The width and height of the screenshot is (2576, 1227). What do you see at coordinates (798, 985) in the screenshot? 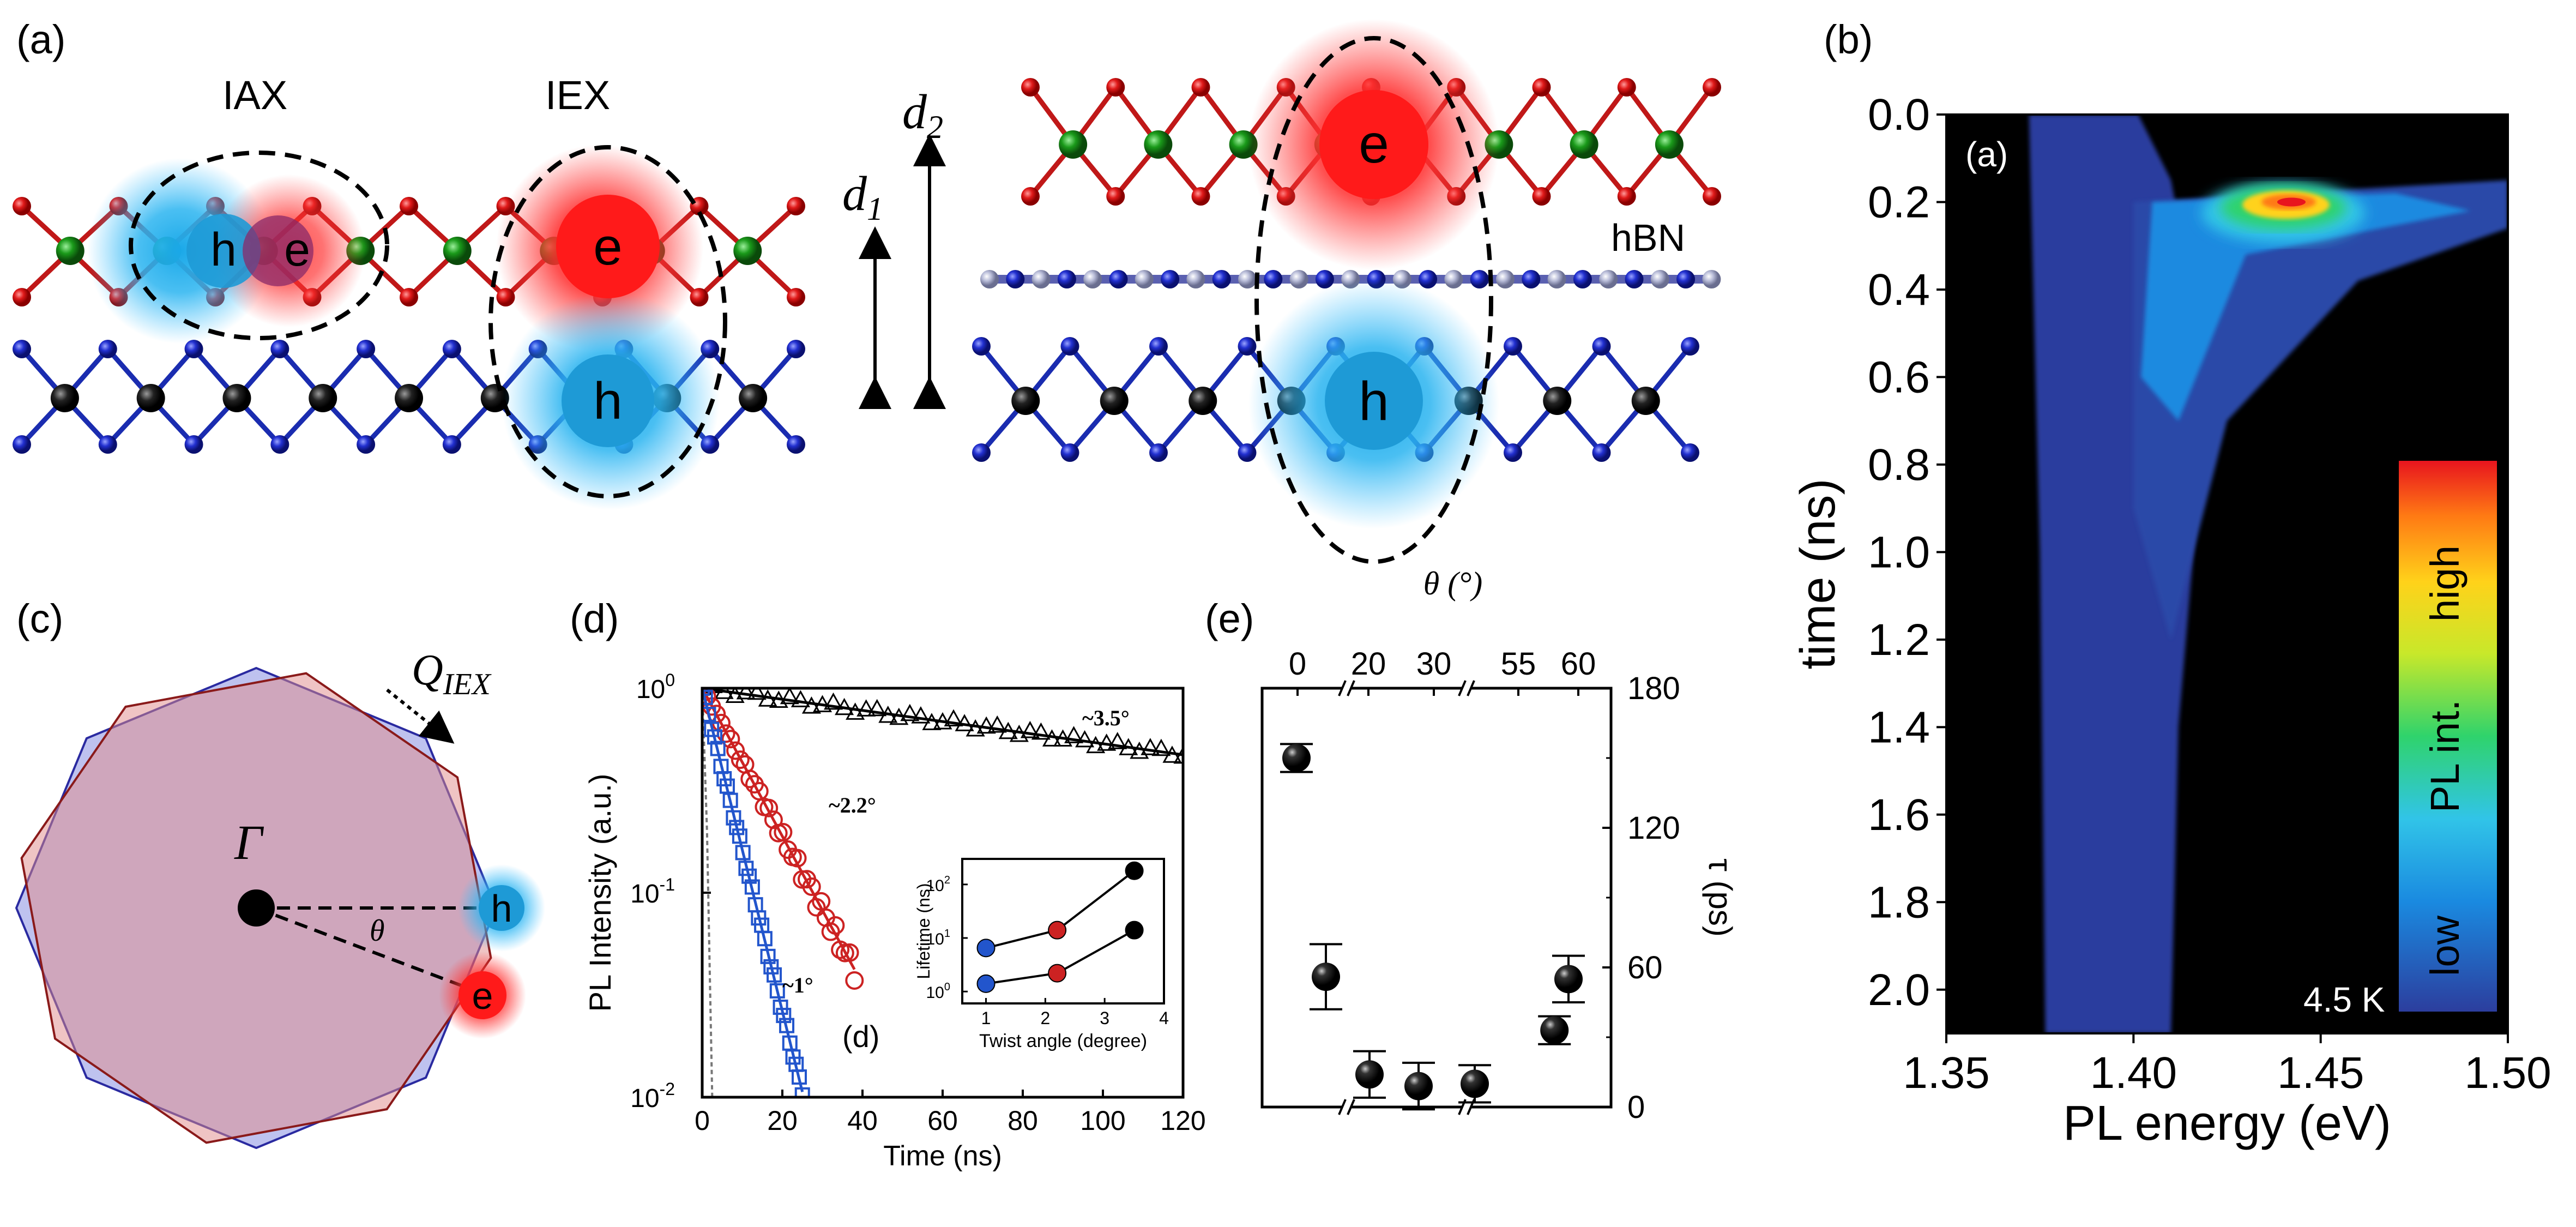
I see `series-label: ~1°` at bounding box center [798, 985].